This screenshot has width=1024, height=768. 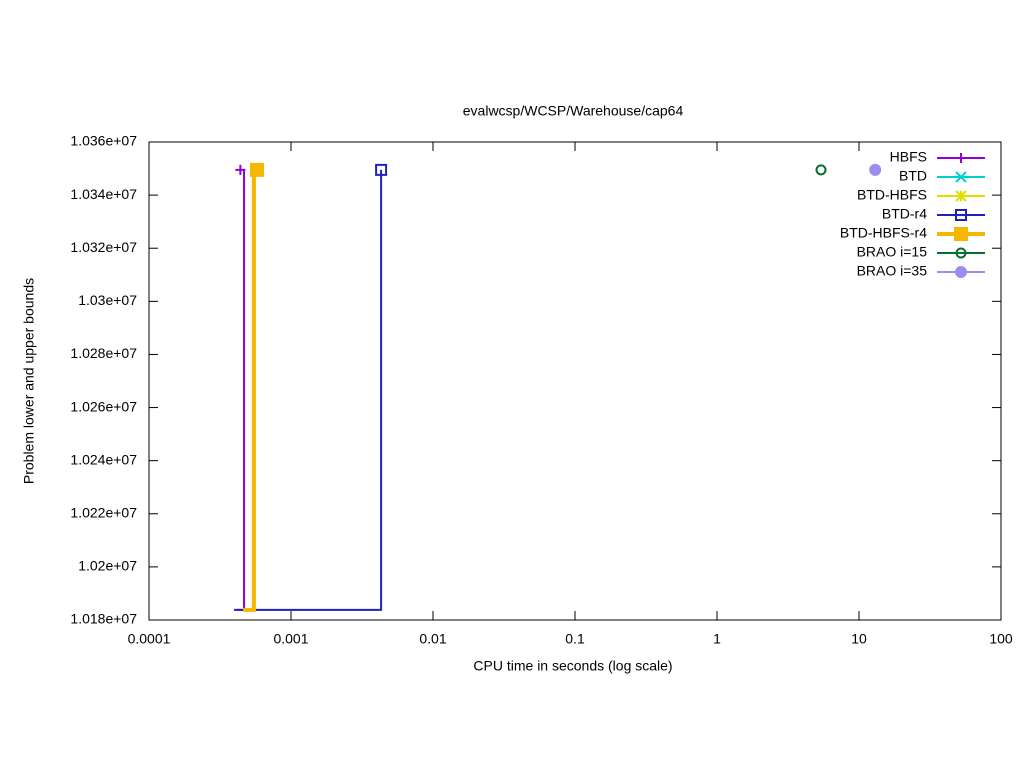 What do you see at coordinates (149, 639) in the screenshot?
I see `x-tick-label: 0.0001` at bounding box center [149, 639].